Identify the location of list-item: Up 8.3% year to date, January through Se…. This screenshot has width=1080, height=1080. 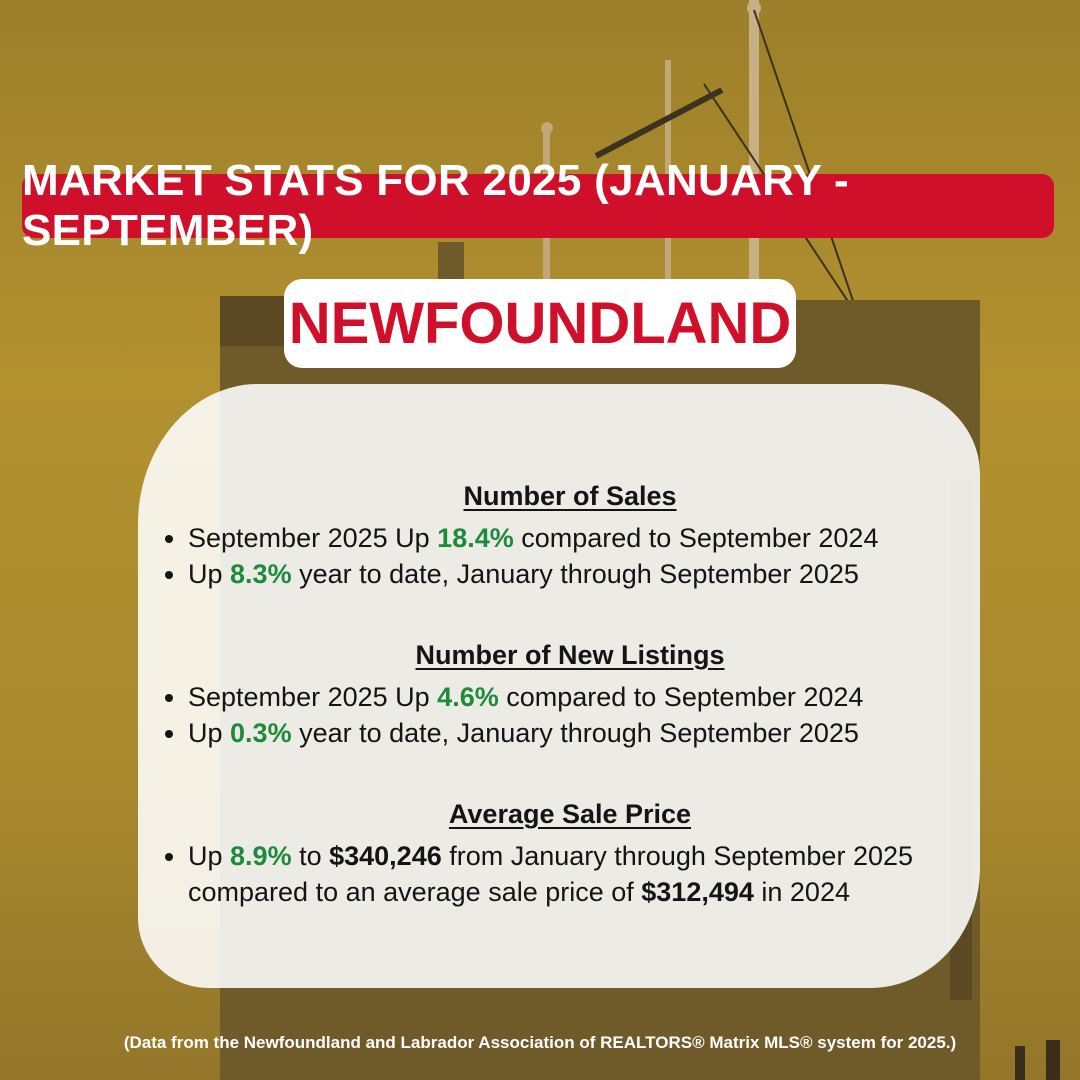
(584, 574).